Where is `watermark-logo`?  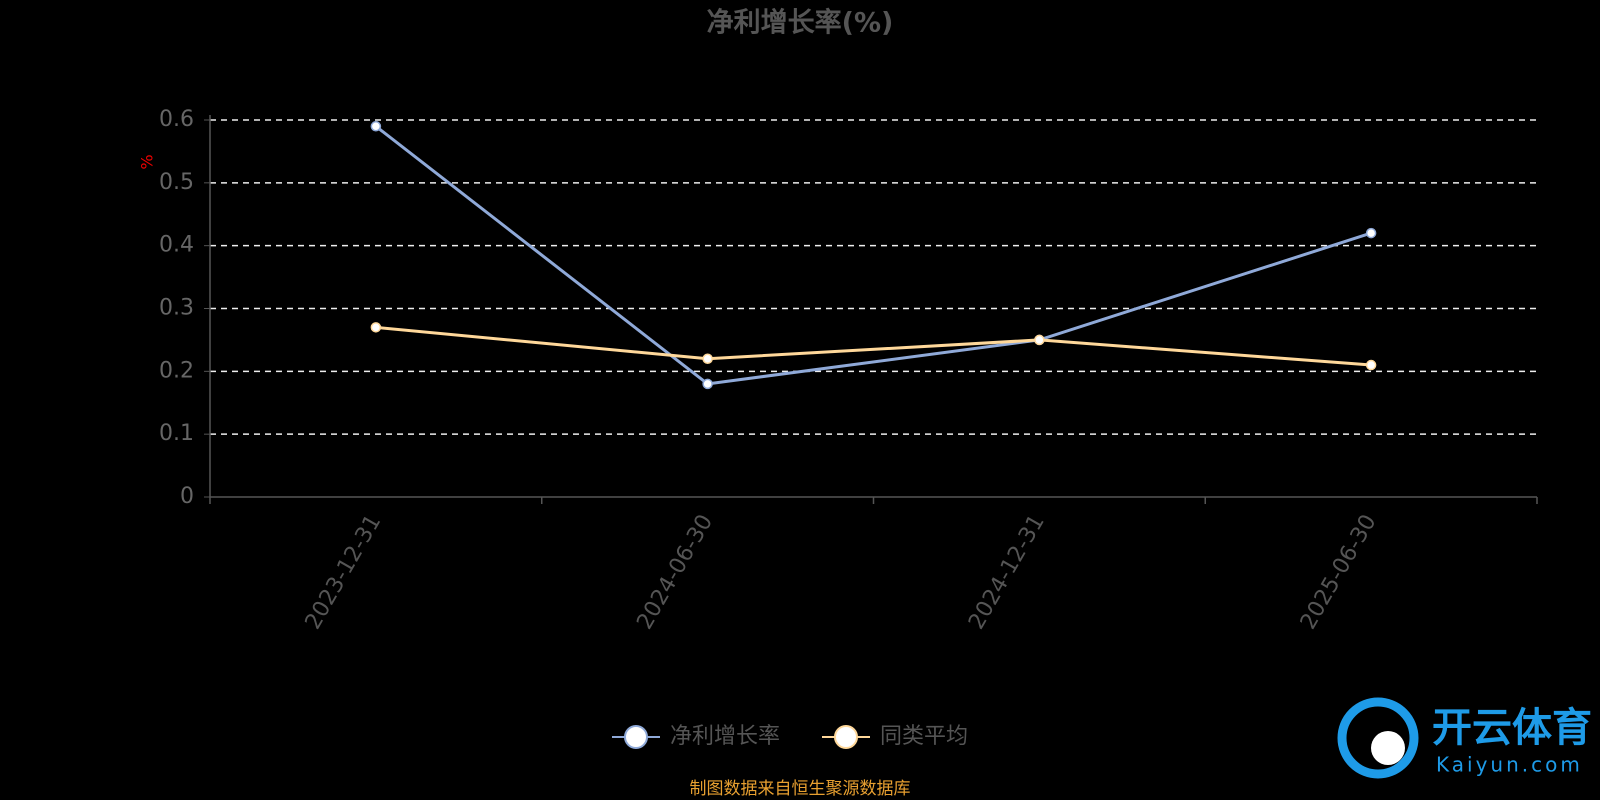 watermark-logo is located at coordinates (1378, 738).